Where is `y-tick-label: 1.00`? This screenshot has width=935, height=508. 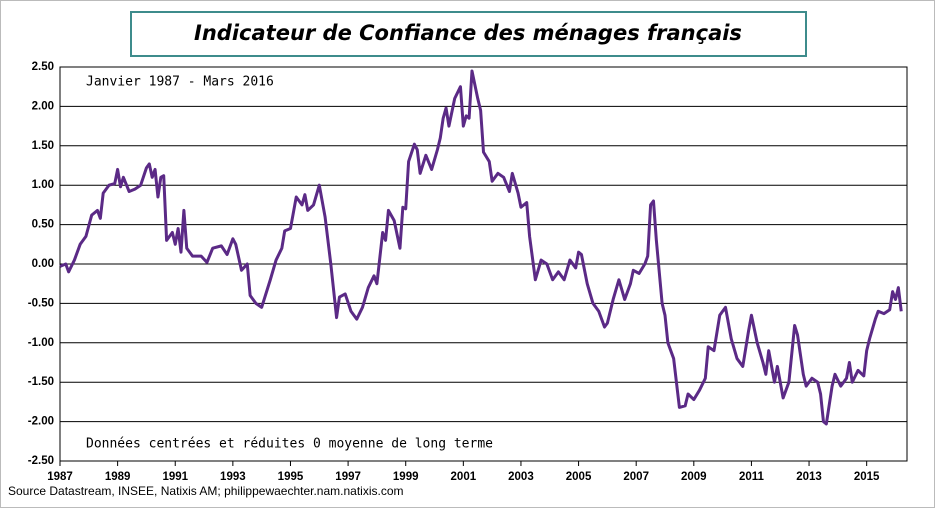 y-tick-label: 1.00 is located at coordinates (43, 185).